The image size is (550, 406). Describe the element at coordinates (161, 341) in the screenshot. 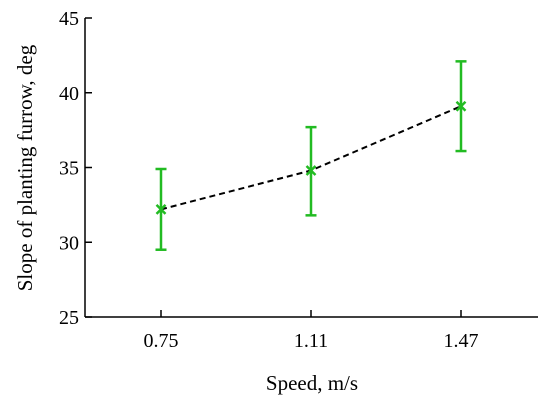

I see `x-tick-label: 0.75` at that location.